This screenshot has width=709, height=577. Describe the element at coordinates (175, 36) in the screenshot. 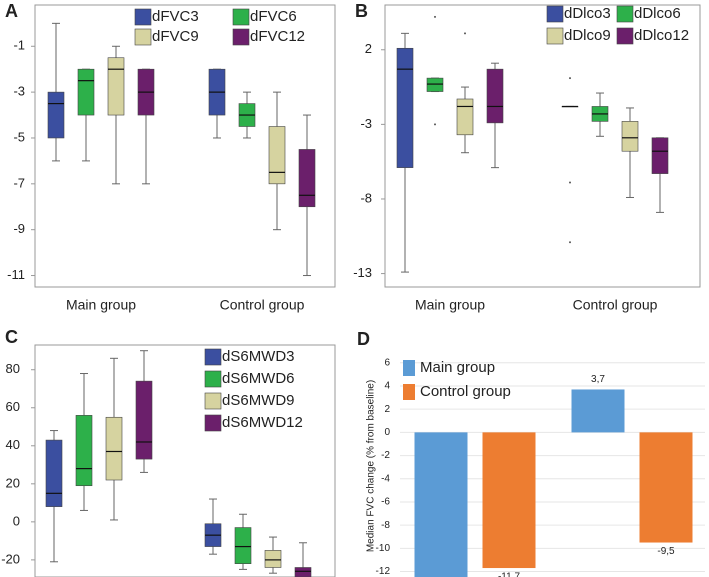

I see `legend-label: dFVC9` at that location.